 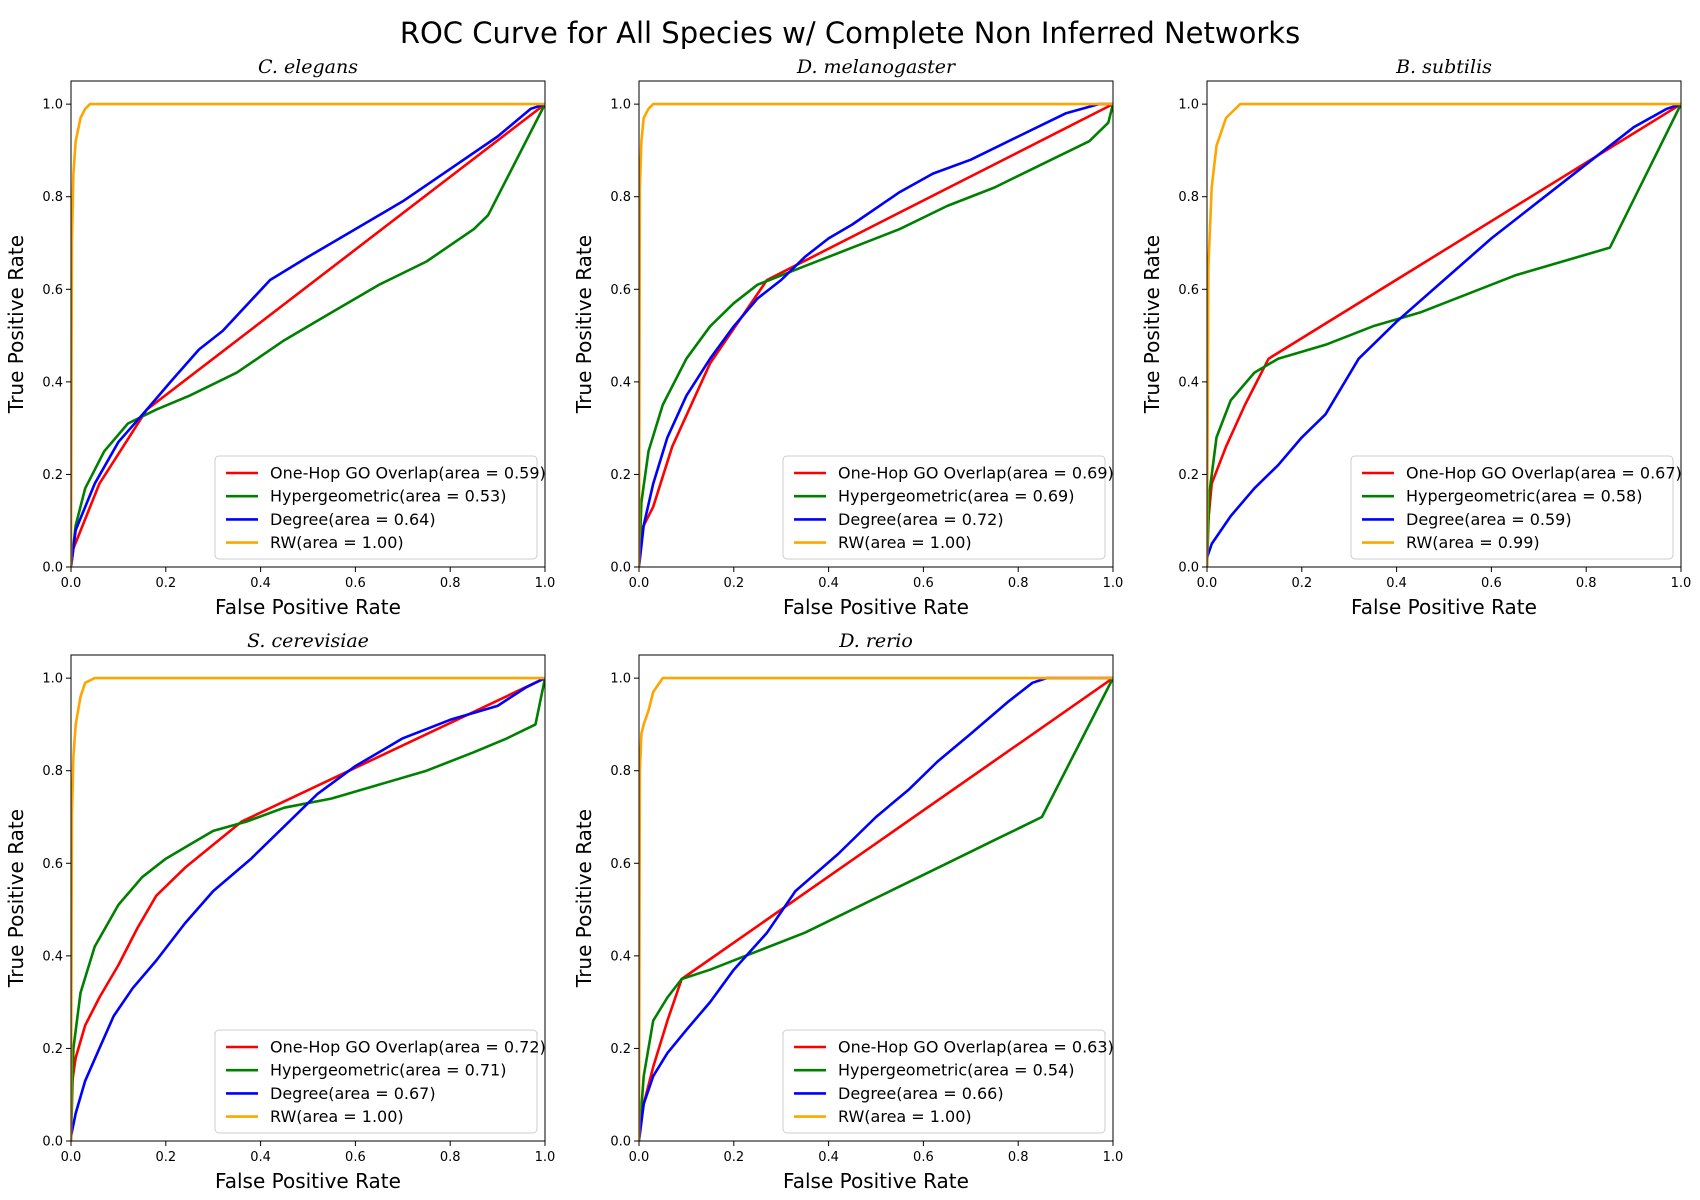 I want to click on legend-label: Hypergeometric(area = 0.54), so click(x=956, y=1070).